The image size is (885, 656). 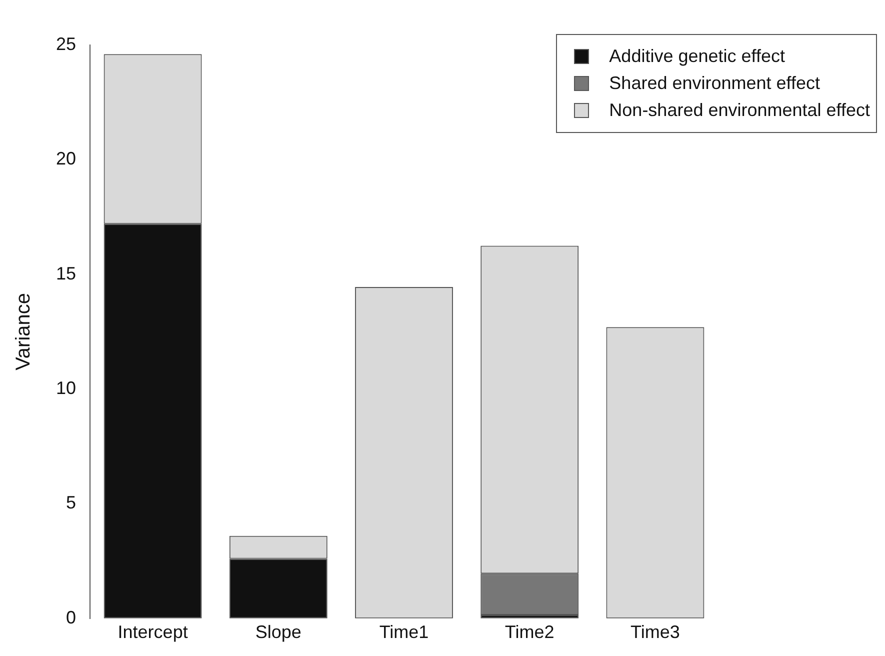 What do you see at coordinates (278, 632) in the screenshot?
I see `x-tick-label: Slope` at bounding box center [278, 632].